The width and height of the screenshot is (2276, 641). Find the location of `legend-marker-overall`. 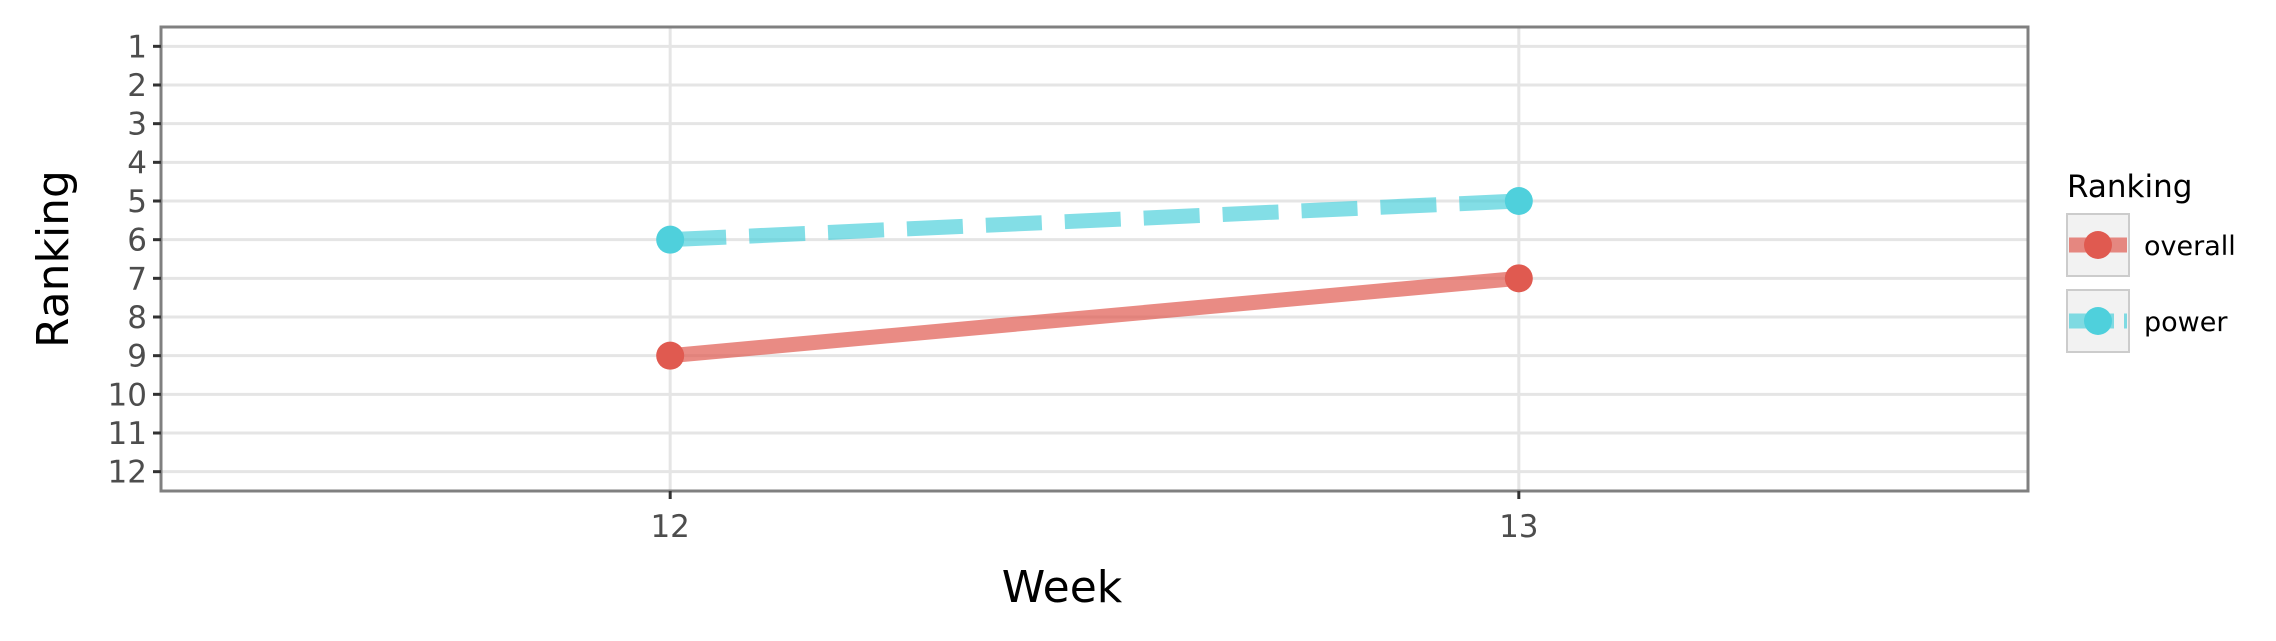

legend-marker-overall is located at coordinates (2098, 245).